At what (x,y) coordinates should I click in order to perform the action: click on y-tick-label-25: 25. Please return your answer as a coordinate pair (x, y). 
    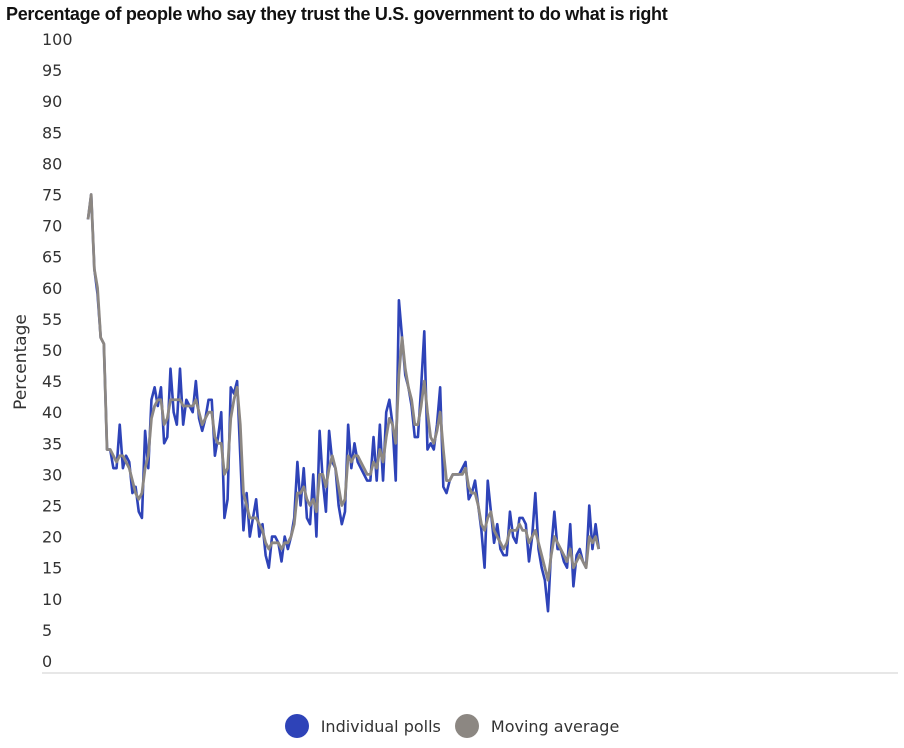
    Looking at the image, I should click on (52, 506).